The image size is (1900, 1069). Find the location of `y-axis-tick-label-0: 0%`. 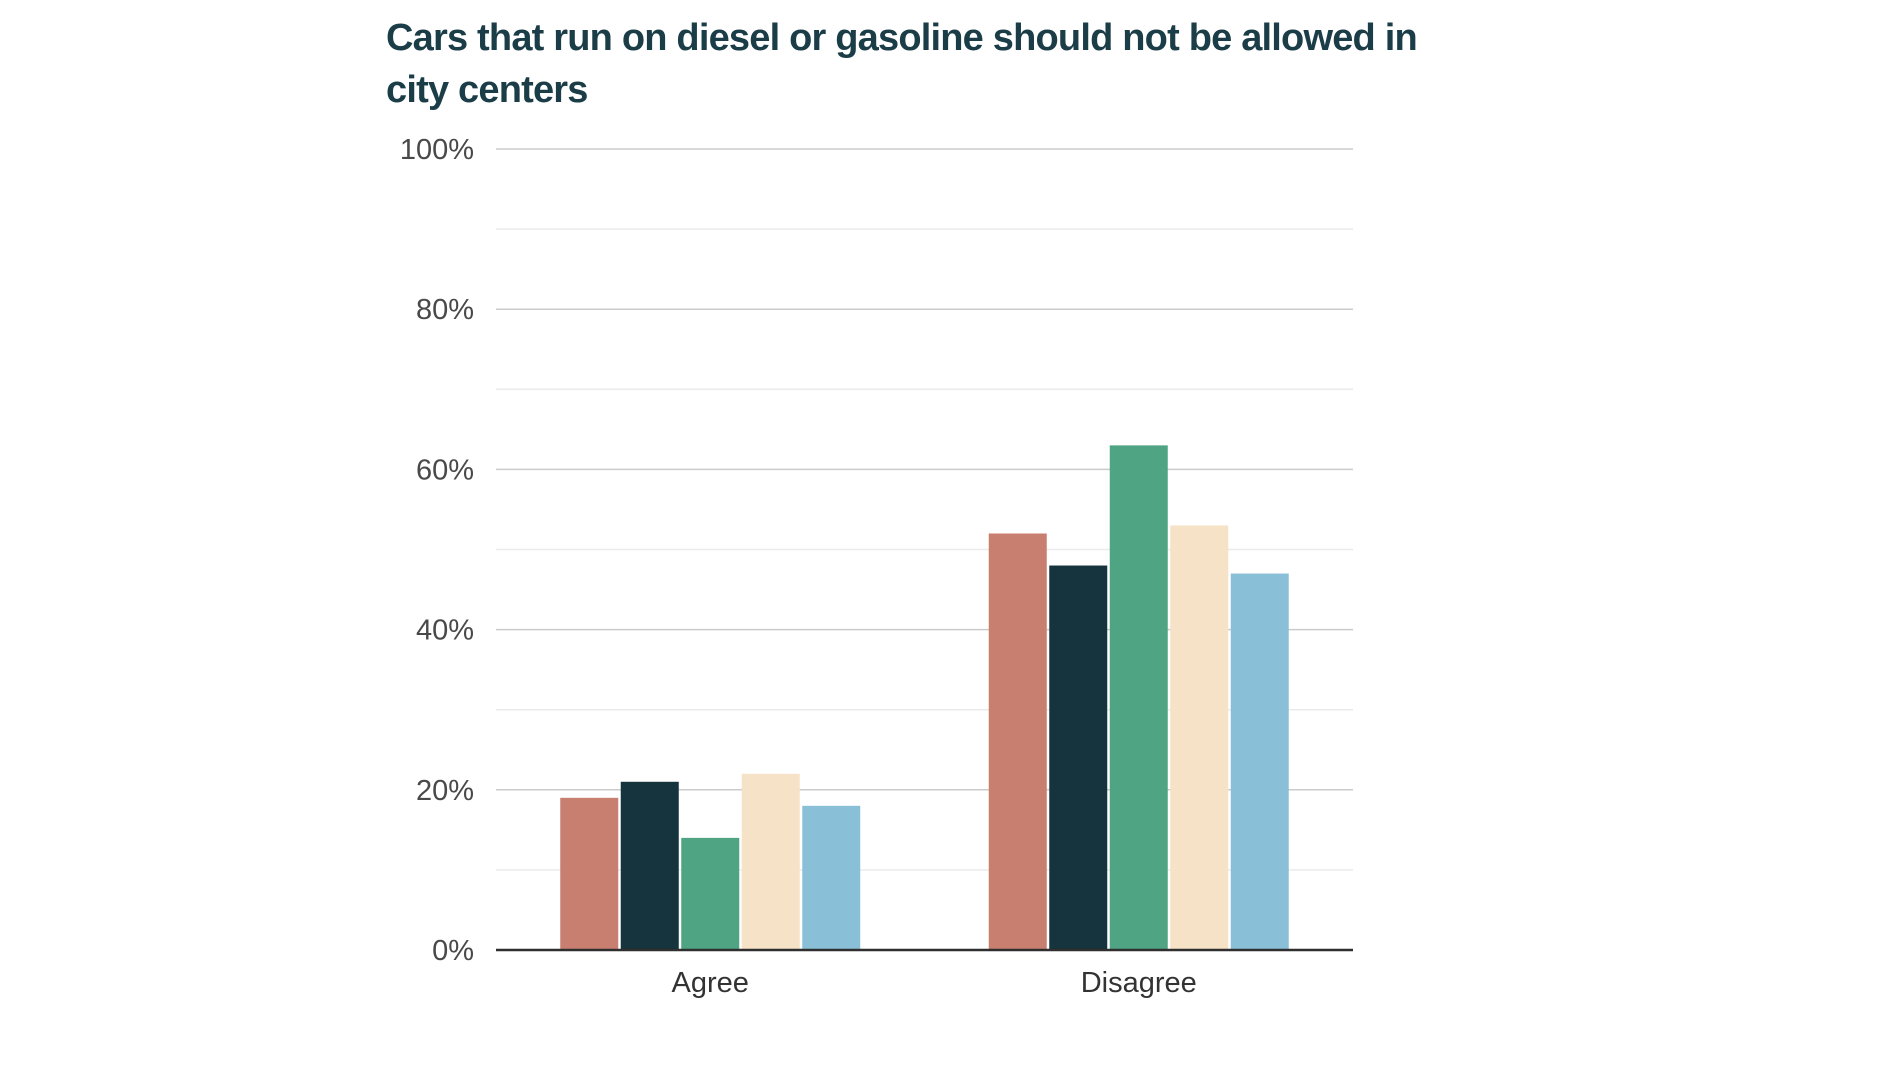

y-axis-tick-label-0: 0% is located at coordinates (453, 951).